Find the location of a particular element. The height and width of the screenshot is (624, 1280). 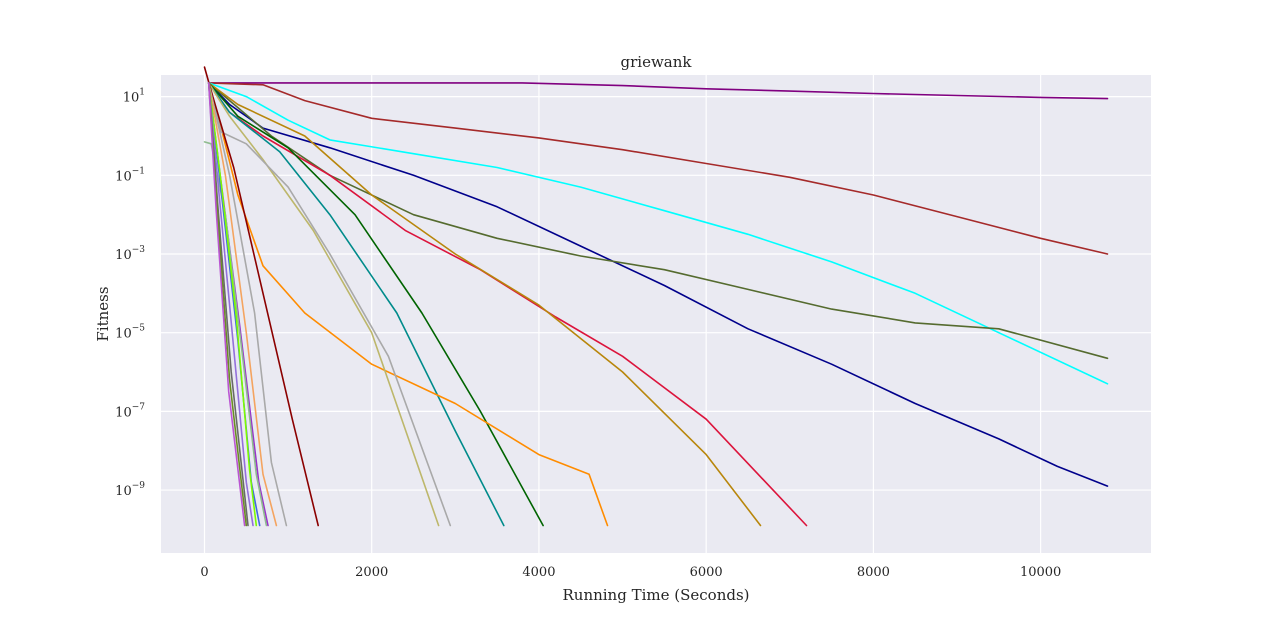

y-tick-labels: 10¹ 10⁻¹ 10⁻³ 10⁻⁵ 10⁻⁷ 10⁻⁹ is located at coordinates (130, 293).